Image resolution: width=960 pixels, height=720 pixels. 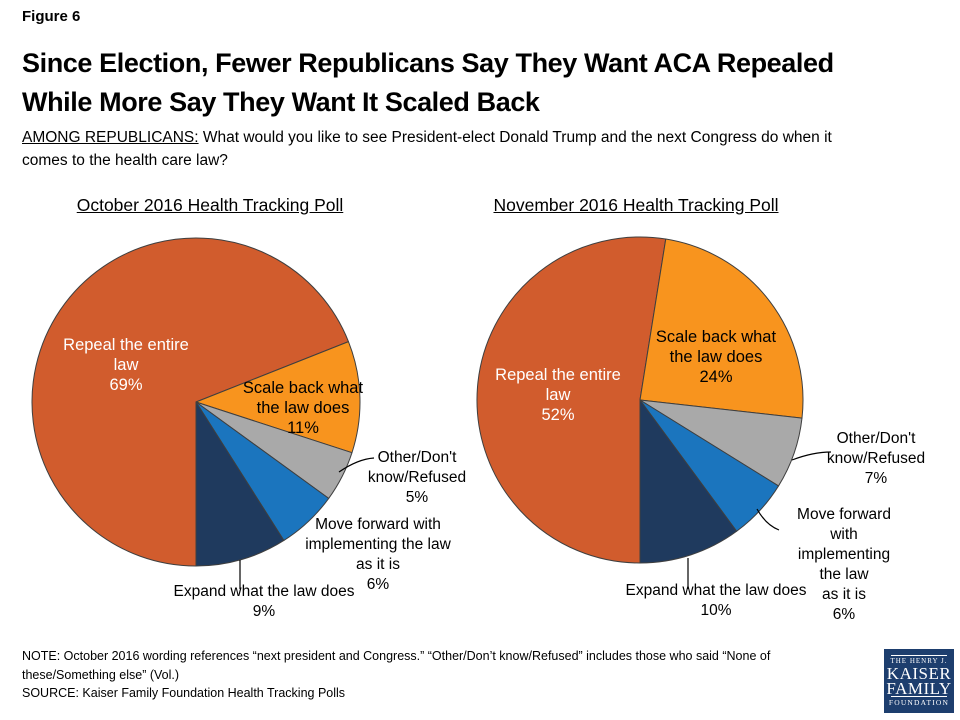 What do you see at coordinates (210, 205) in the screenshot?
I see `chart-title-october: October 2016 Health Tracking Poll` at bounding box center [210, 205].